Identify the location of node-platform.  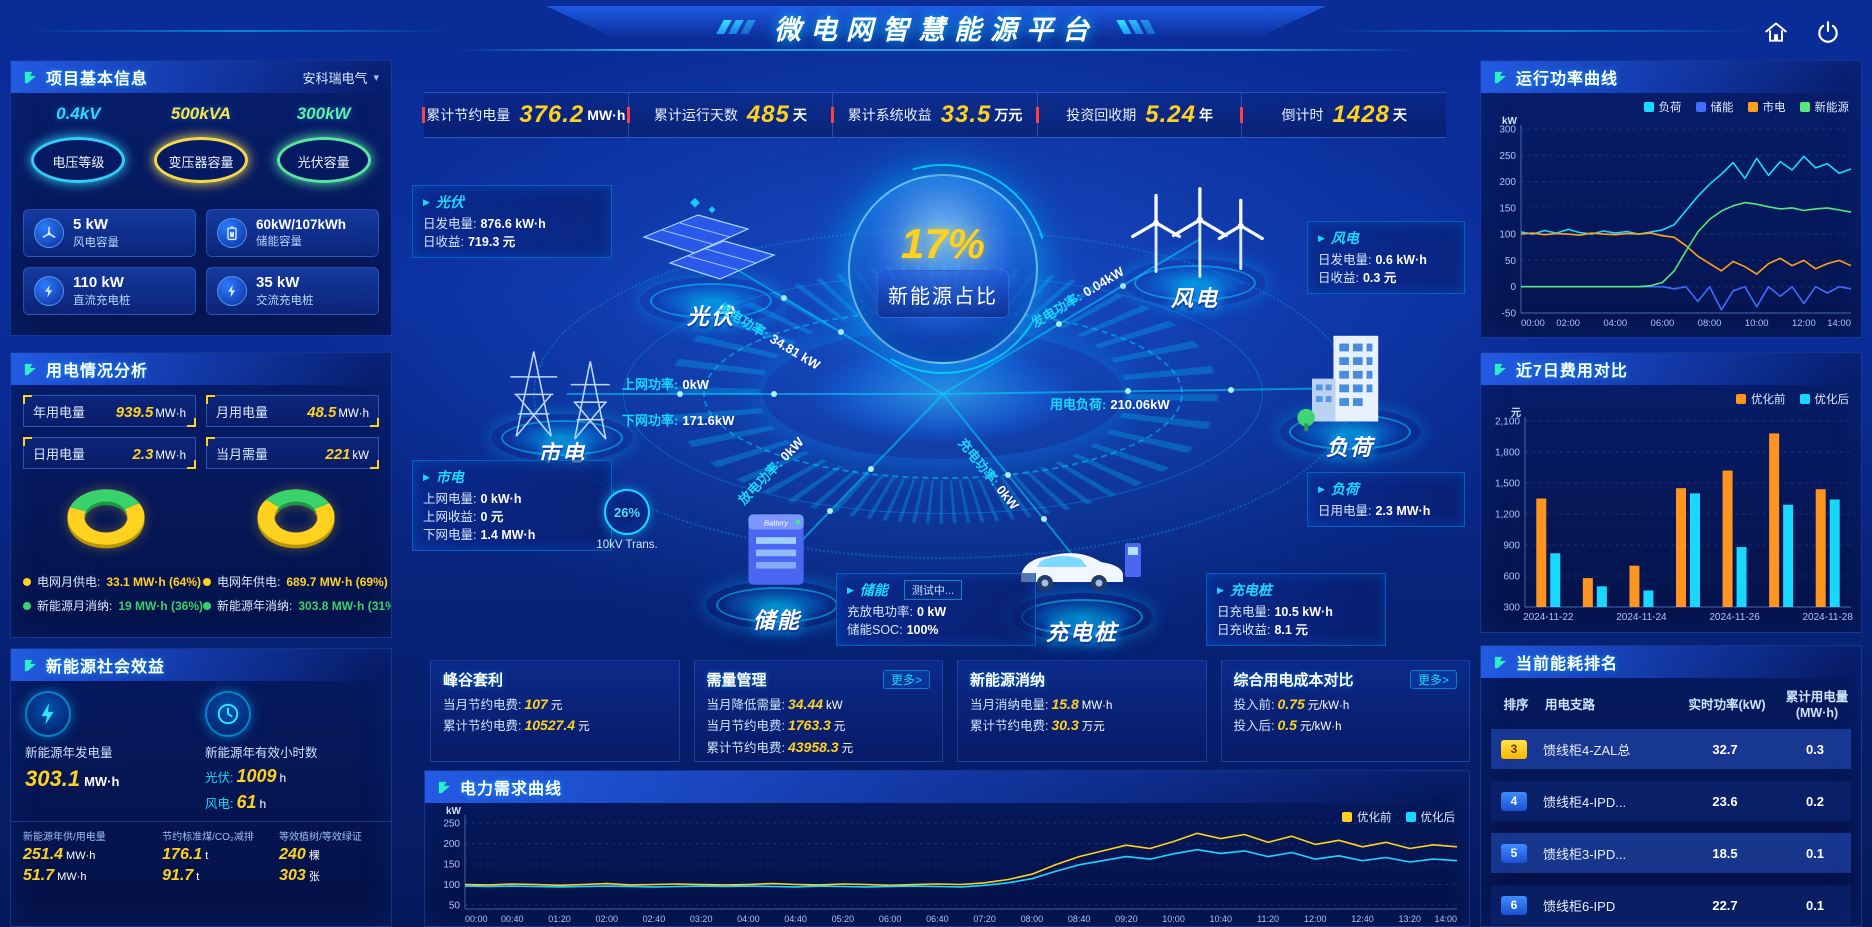
(711, 301).